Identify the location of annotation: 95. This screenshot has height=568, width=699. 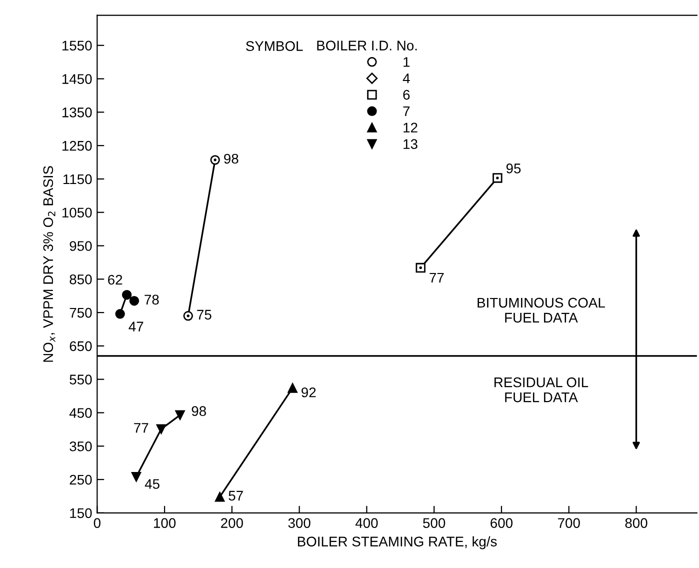
(513, 169).